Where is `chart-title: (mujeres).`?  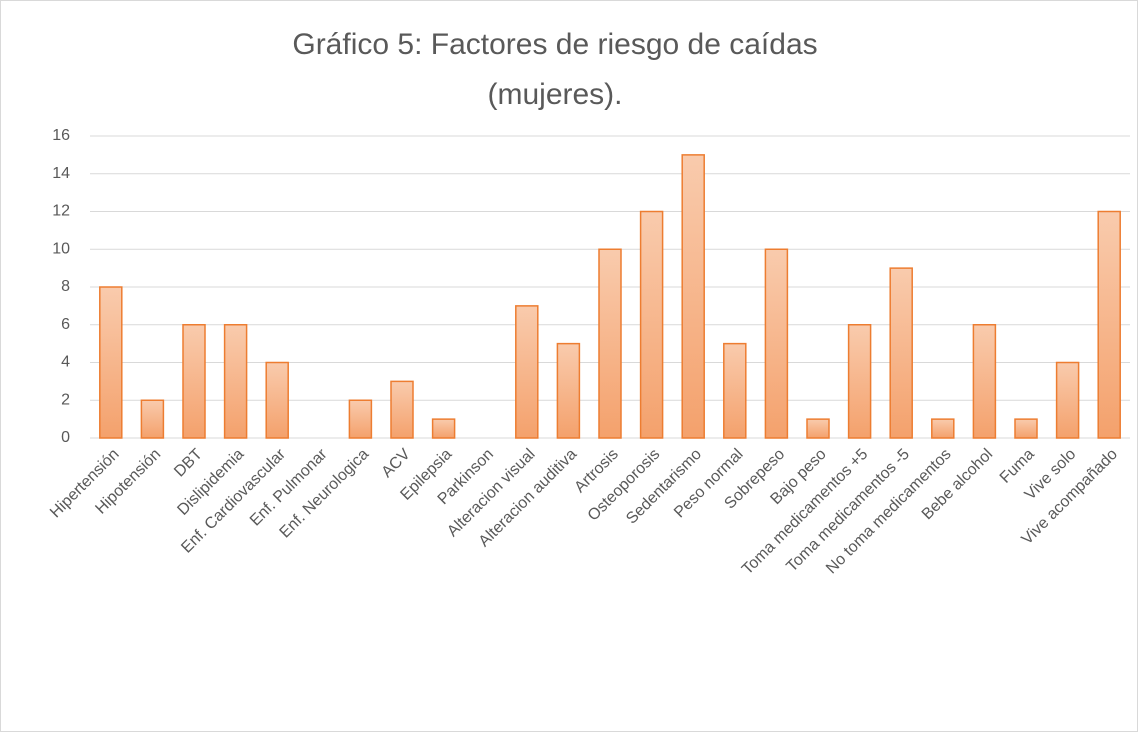 chart-title: (mujeres). is located at coordinates (554, 94).